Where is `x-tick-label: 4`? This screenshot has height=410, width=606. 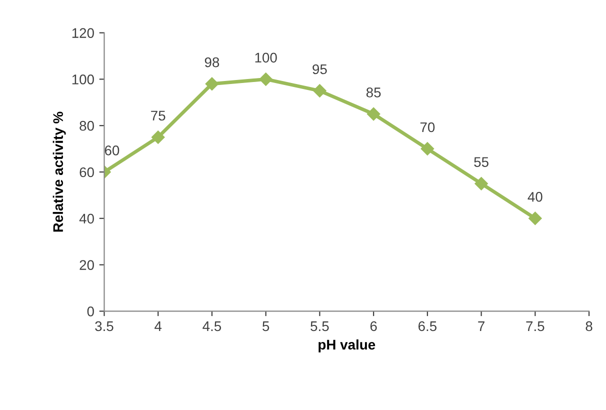 x-tick-label: 4 is located at coordinates (158, 326).